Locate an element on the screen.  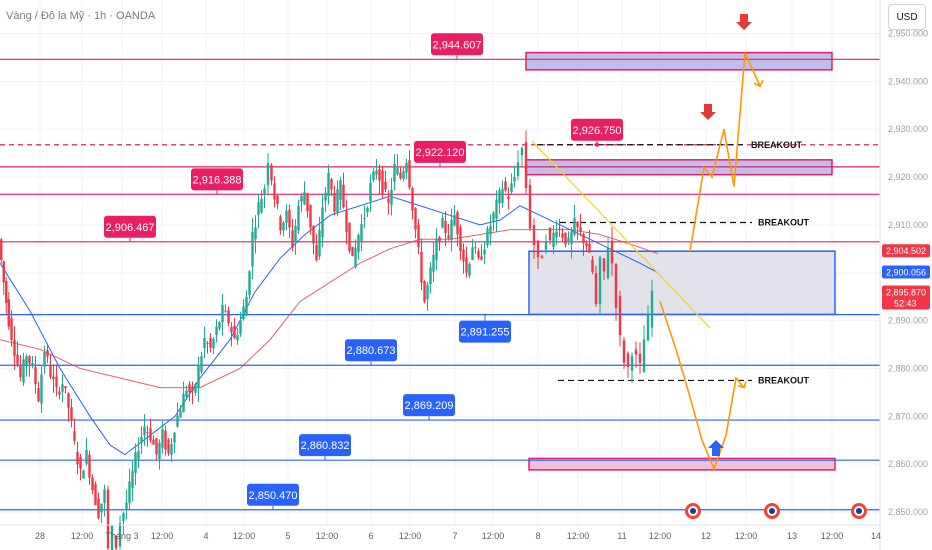
up-arrow-icon is located at coordinates (716, 448).